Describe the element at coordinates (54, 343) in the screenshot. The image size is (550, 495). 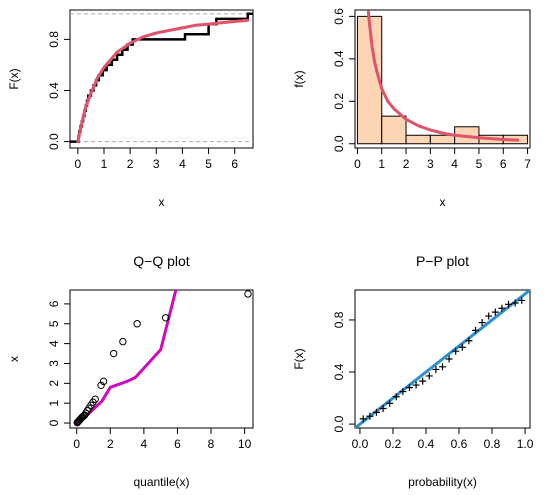
I see `y-tick-label: 4` at that location.